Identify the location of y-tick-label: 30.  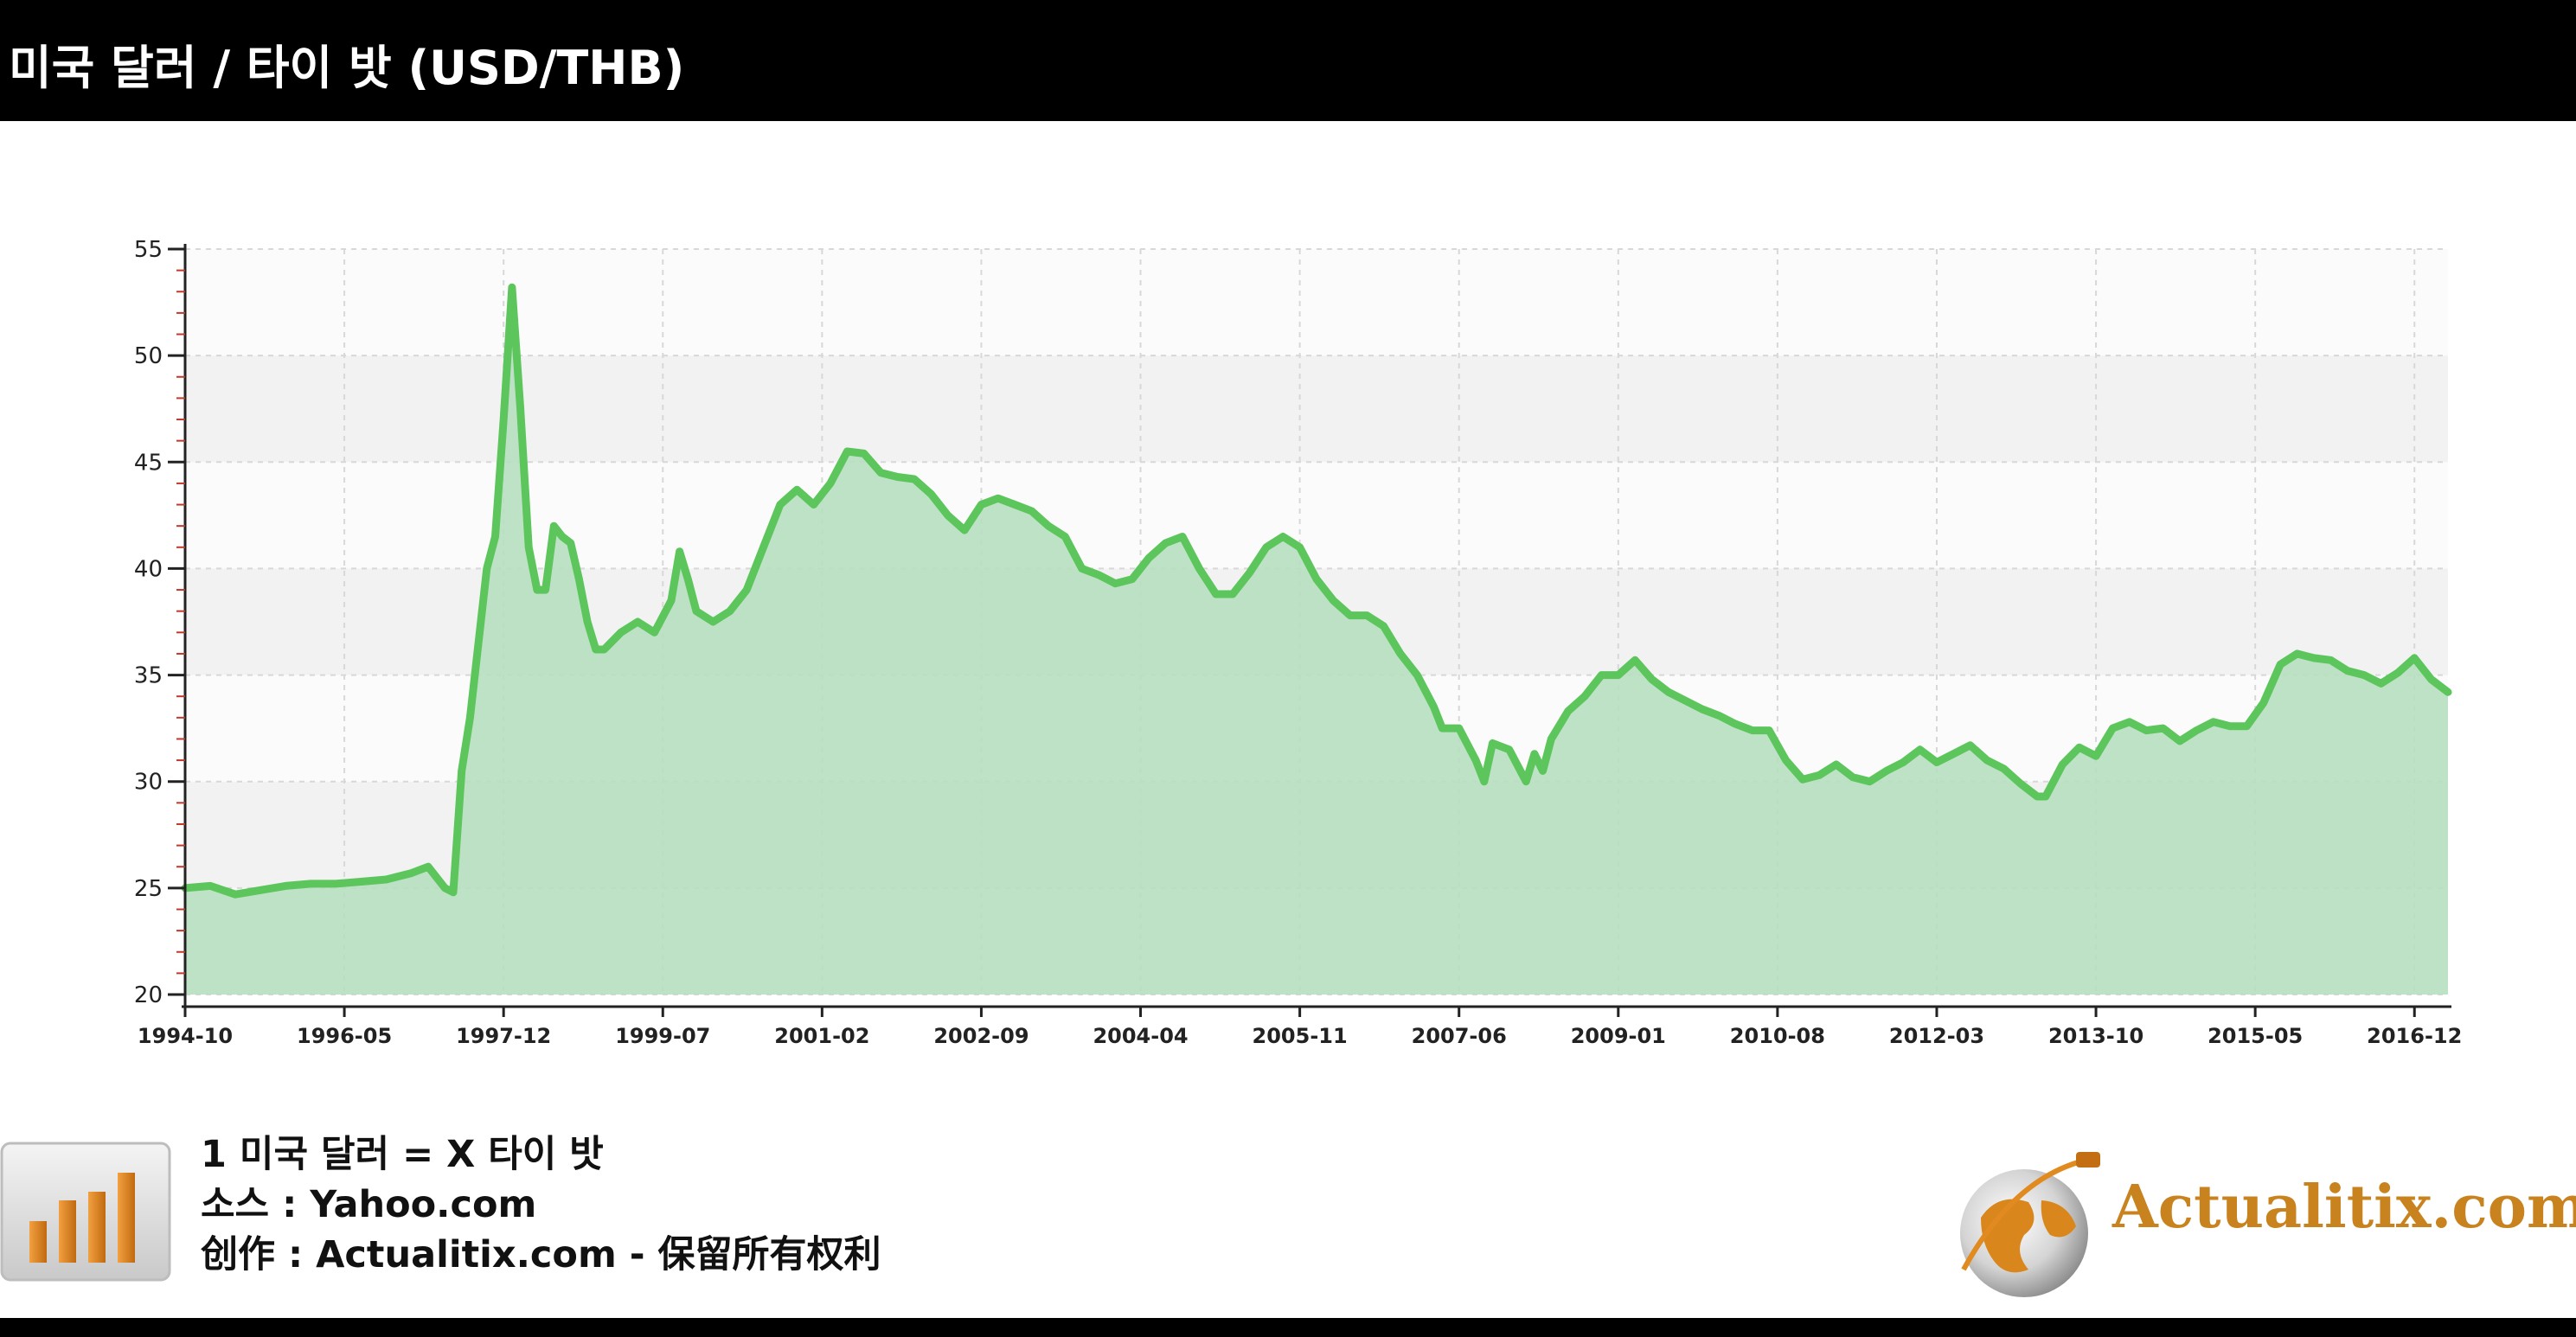
(148, 783).